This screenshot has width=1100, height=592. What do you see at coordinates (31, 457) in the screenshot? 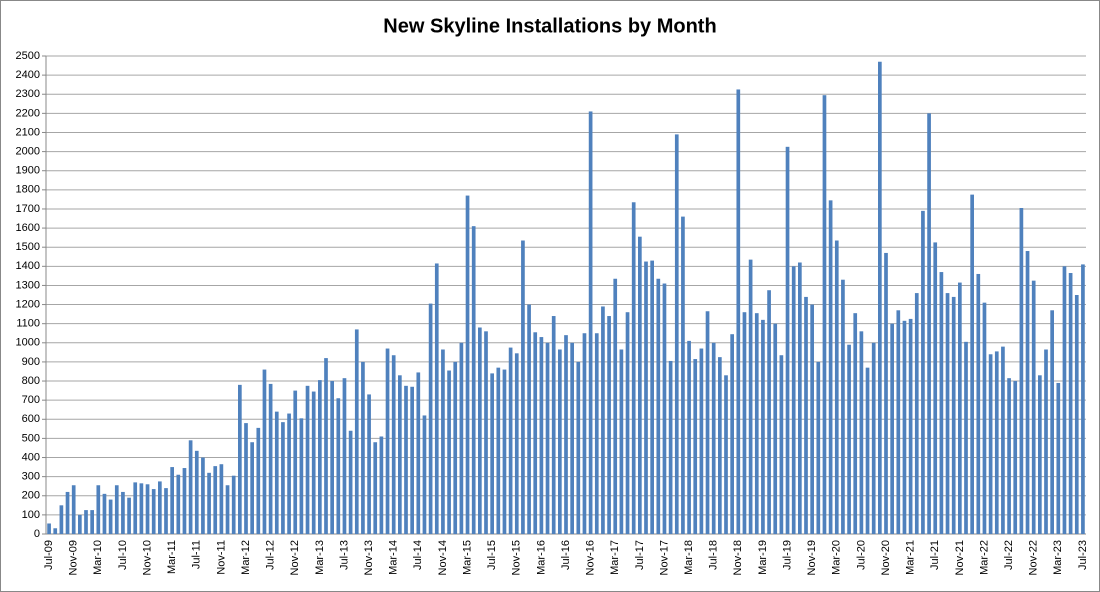
I see `y-tick-label: 400` at bounding box center [31, 457].